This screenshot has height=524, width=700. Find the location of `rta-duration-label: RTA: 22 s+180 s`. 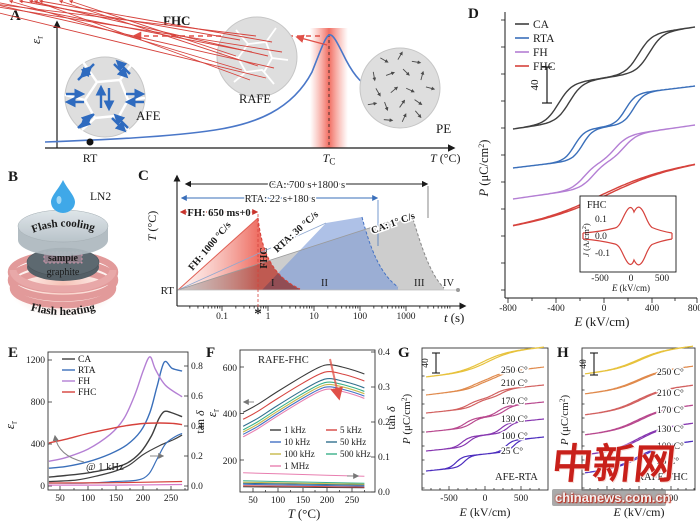

rta-duration-label: RTA: 22 s+180 s is located at coordinates (280, 199).